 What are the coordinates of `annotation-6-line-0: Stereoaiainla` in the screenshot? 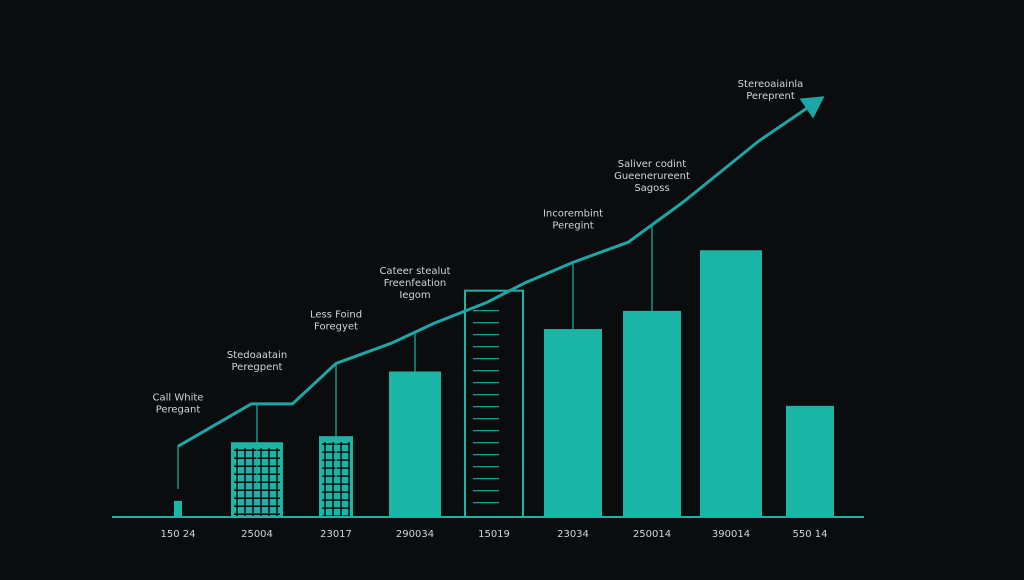 It's located at (771, 84).